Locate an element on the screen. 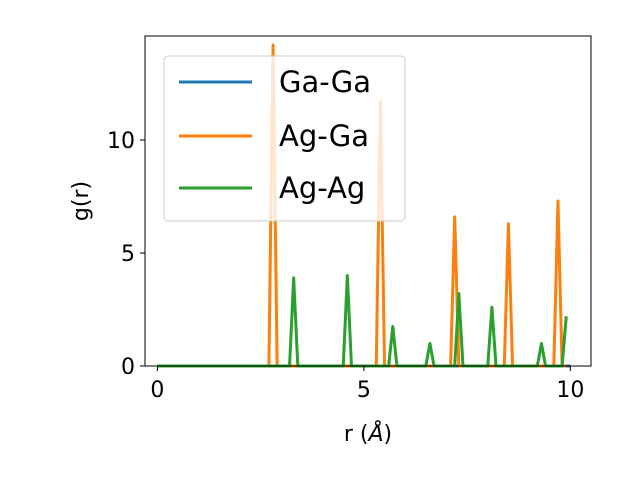  legend-entry-ag-ga: Ag-Ga is located at coordinates (274, 136).